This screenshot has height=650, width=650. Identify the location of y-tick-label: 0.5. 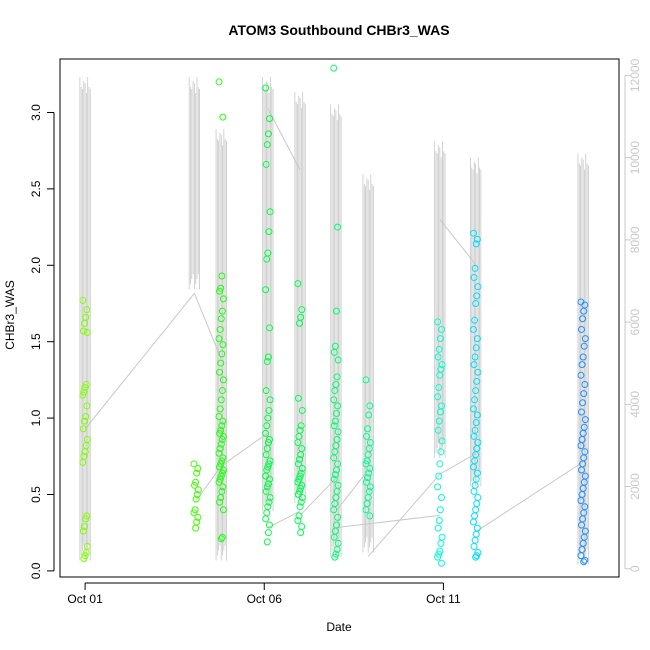
(36, 494).